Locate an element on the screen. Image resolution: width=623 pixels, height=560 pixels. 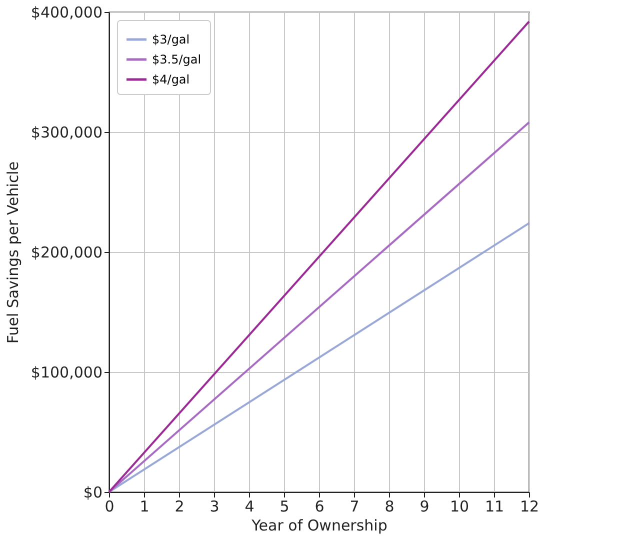
x-tick-label: 2 is located at coordinates (179, 507).